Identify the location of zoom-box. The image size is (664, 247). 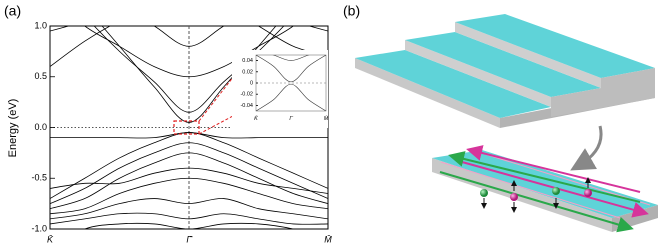
(186, 127).